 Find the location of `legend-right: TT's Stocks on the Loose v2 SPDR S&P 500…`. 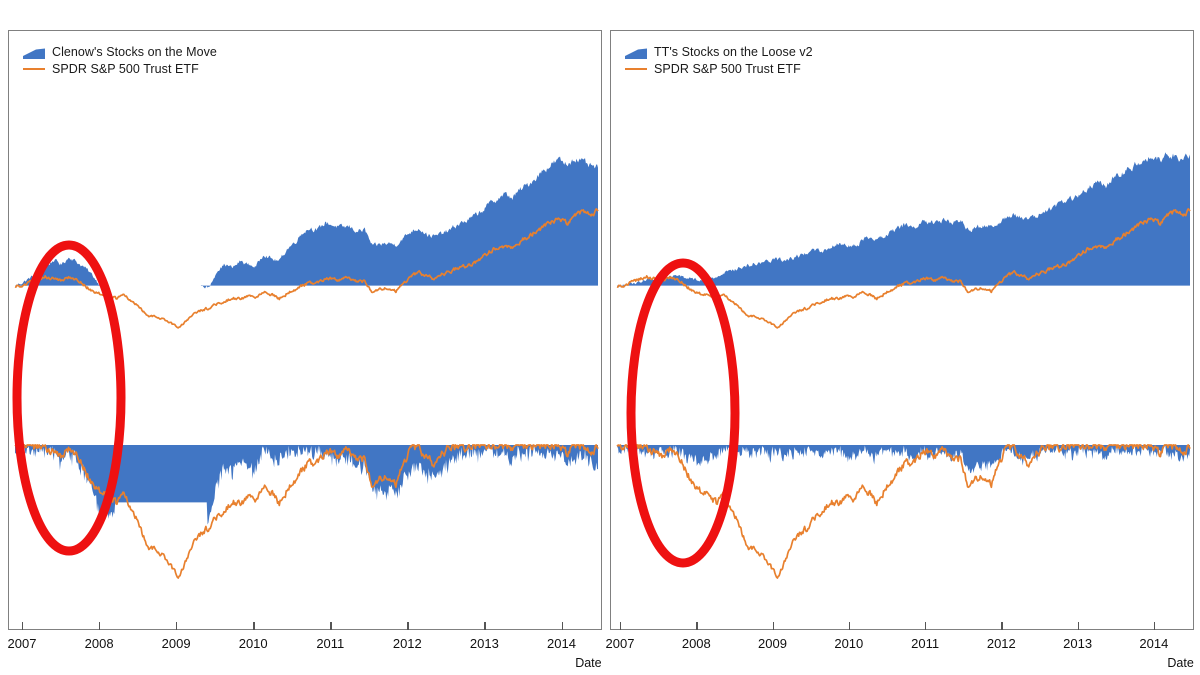

legend-right: TT's Stocks on the Loose v2 SPDR S&P 500… is located at coordinates (719, 60).